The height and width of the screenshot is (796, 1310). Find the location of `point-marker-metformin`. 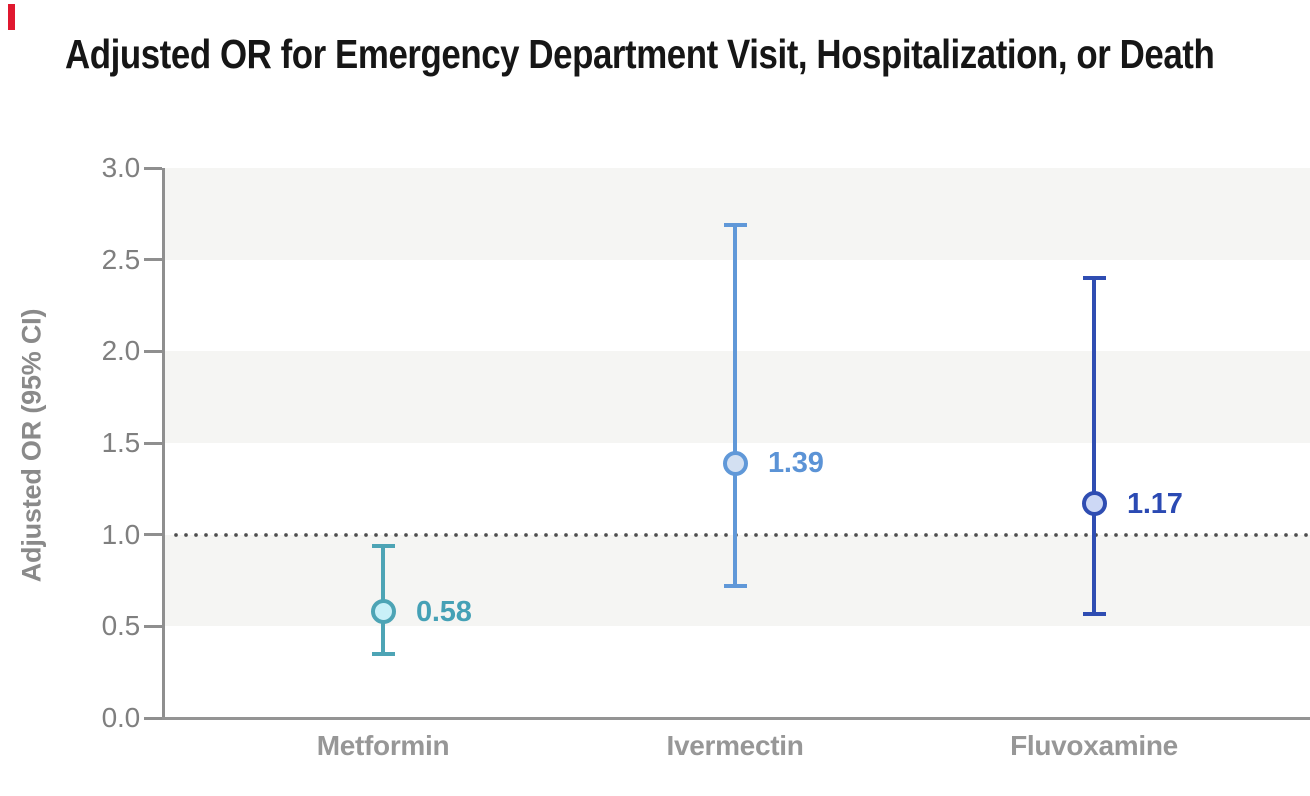

point-marker-metformin is located at coordinates (383, 612).